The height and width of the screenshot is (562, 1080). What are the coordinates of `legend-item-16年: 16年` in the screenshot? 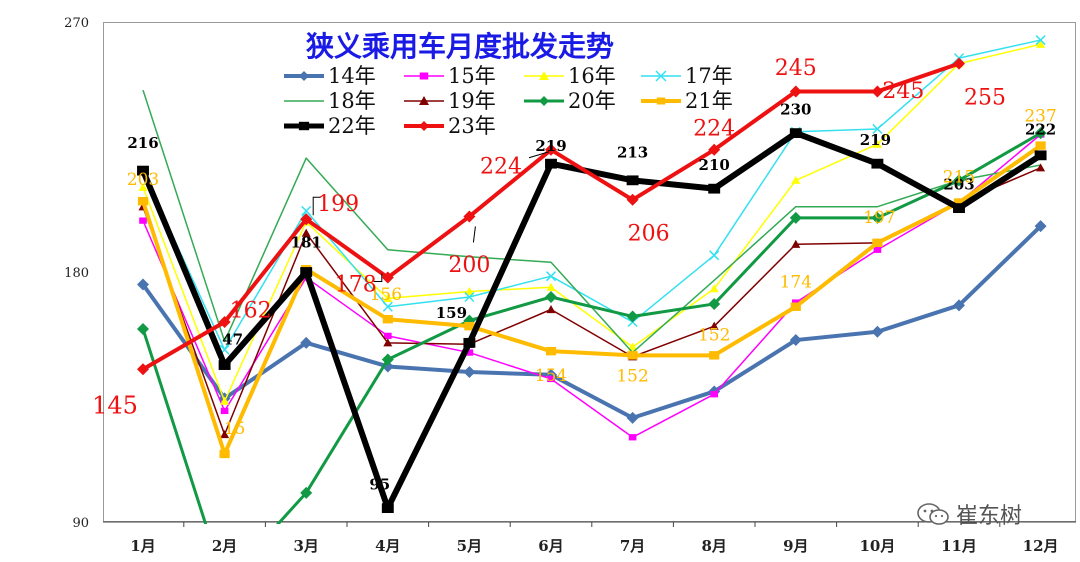 It's located at (570, 76).